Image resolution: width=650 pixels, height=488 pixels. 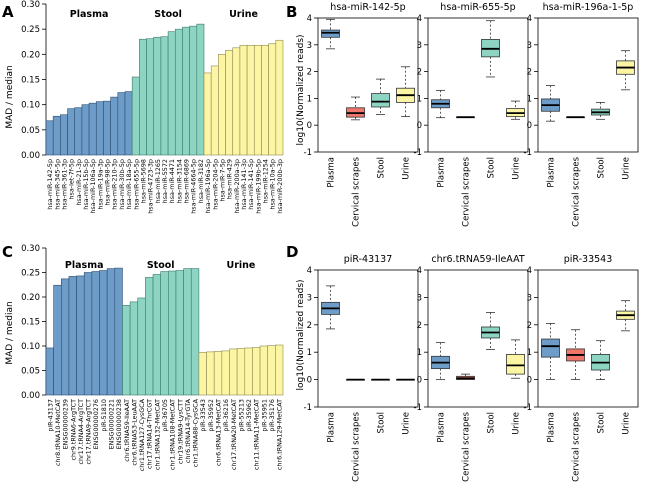 I want to click on panel-c-xtick-label: chr6.tRNA59-IleAAT, so click(x=127, y=430).